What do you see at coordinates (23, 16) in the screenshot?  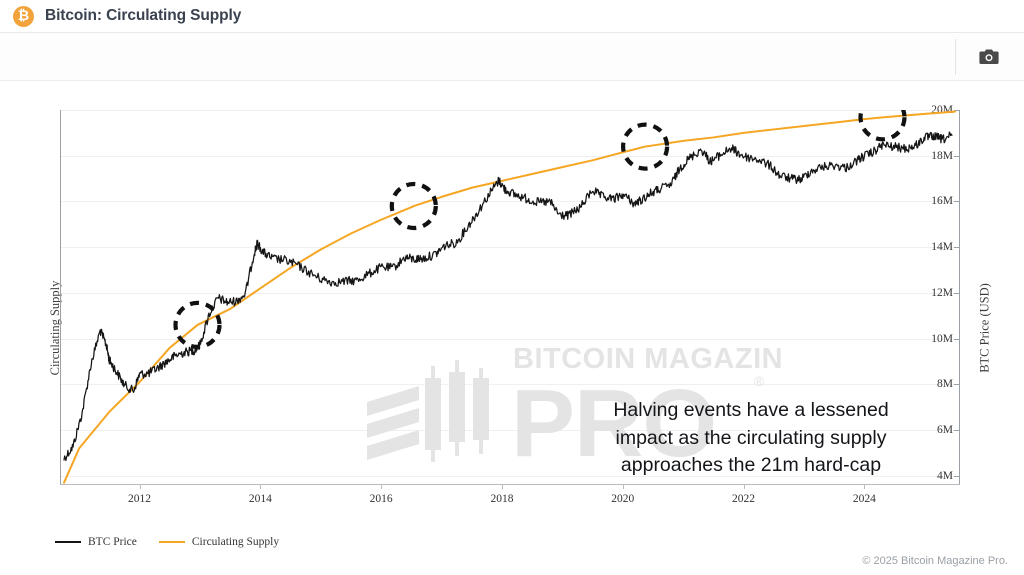 I see `bitcoin-icon: ₿` at bounding box center [23, 16].